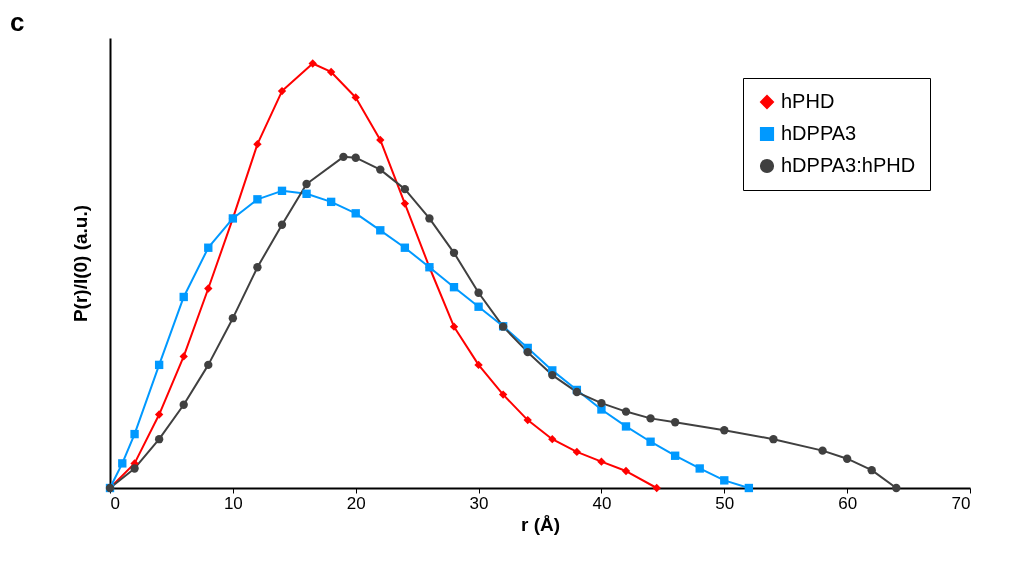 The image size is (1017, 576). I want to click on x-tick-label: 50, so click(725, 503).